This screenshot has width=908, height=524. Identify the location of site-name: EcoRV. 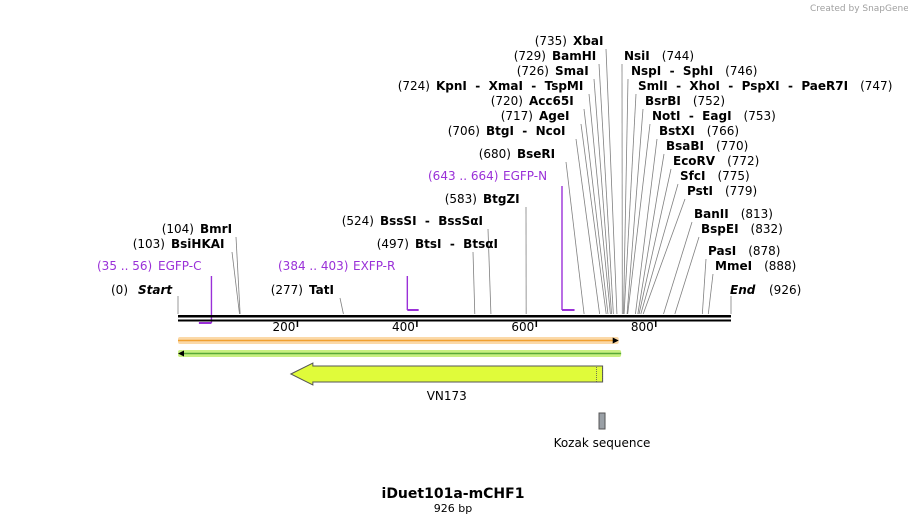
(694, 161).